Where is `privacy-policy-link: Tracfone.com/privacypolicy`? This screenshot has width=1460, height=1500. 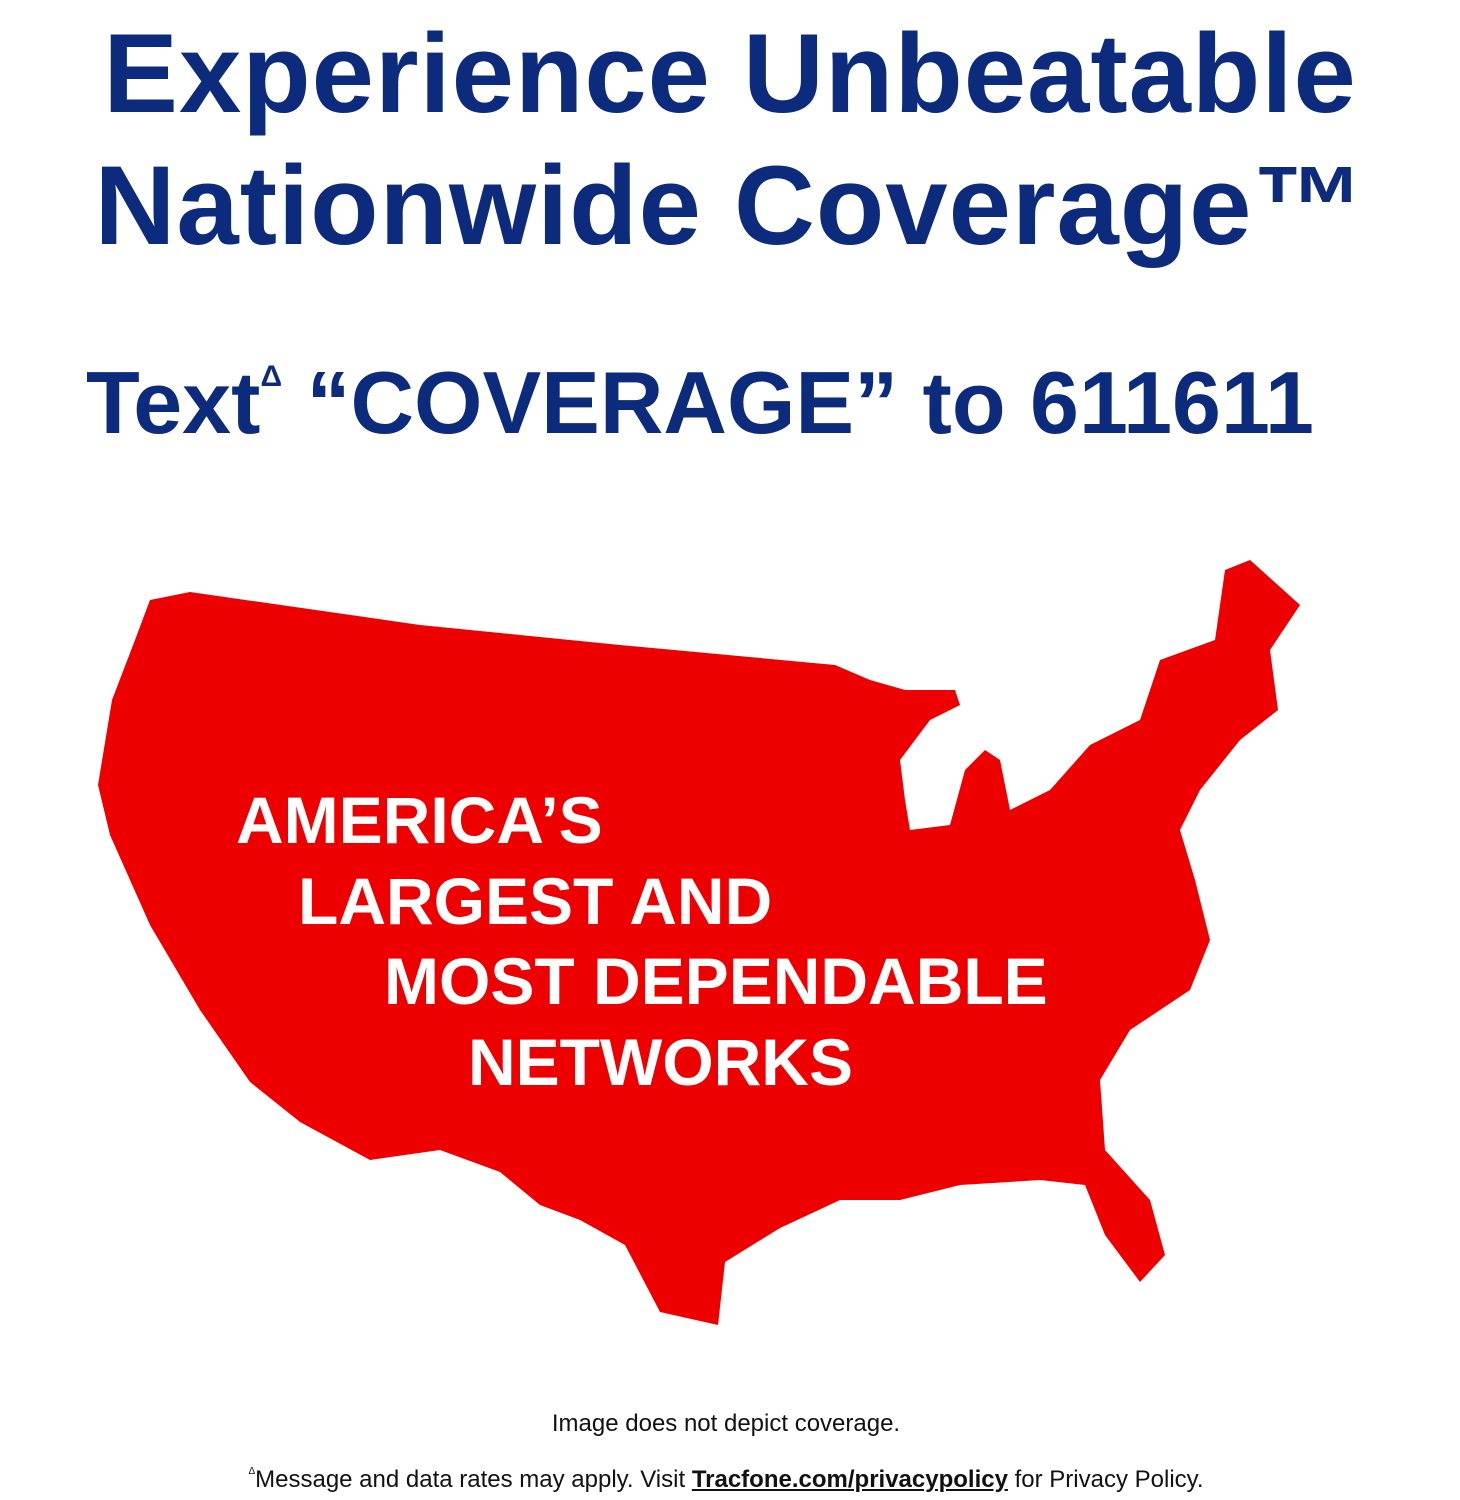 privacy-policy-link: Tracfone.com/privacypolicy is located at coordinates (849, 1479).